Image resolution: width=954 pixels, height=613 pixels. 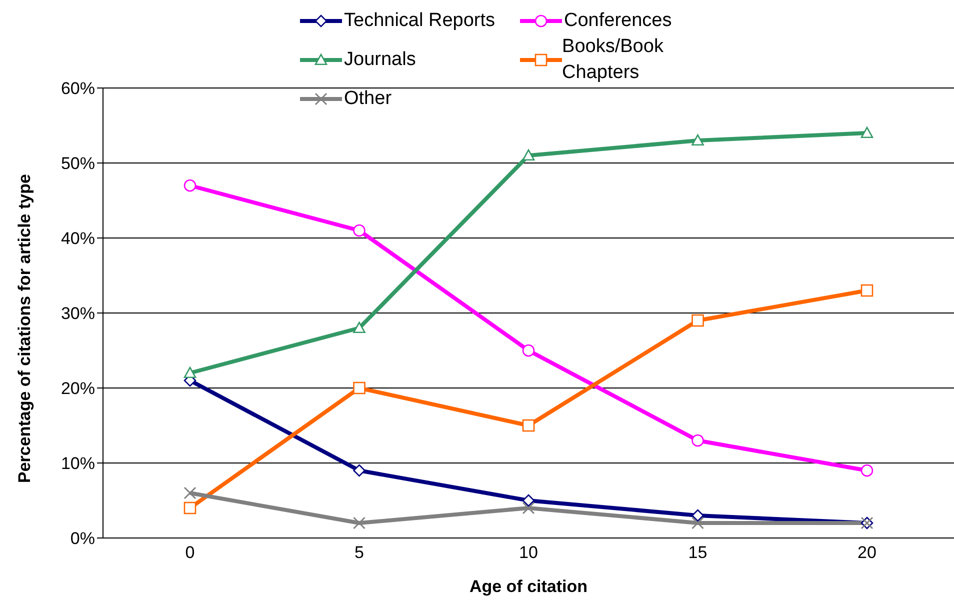 What do you see at coordinates (698, 552) in the screenshot?
I see `x-tick-label: 15` at bounding box center [698, 552].